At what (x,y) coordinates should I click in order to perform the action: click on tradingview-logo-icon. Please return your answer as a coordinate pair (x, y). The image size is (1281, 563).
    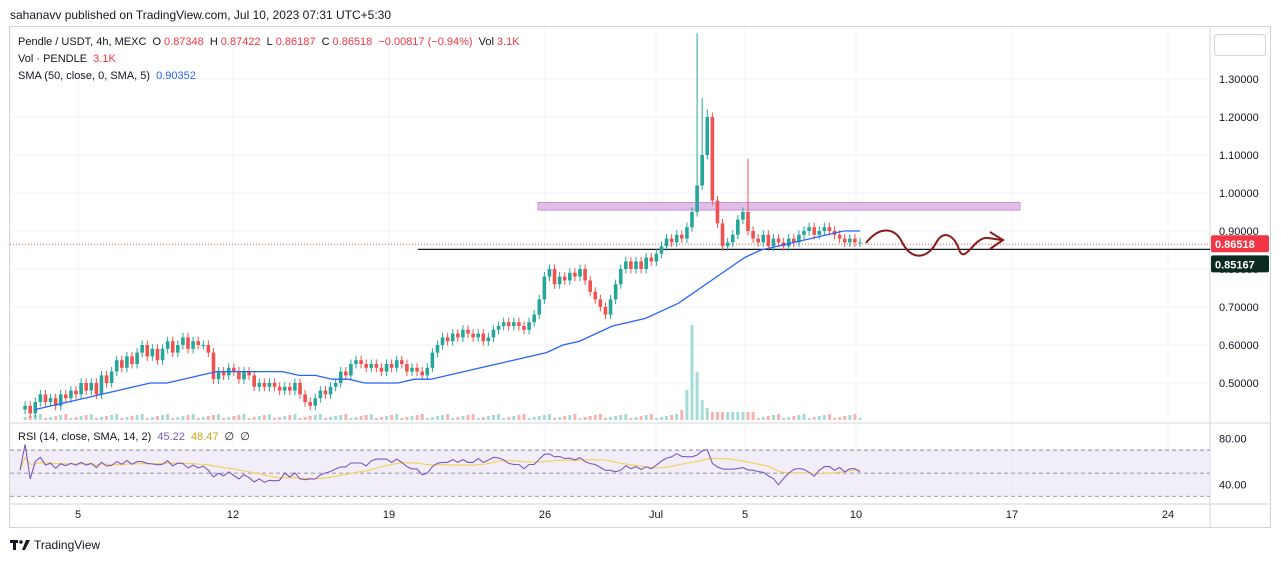
    Looking at the image, I should click on (20, 545).